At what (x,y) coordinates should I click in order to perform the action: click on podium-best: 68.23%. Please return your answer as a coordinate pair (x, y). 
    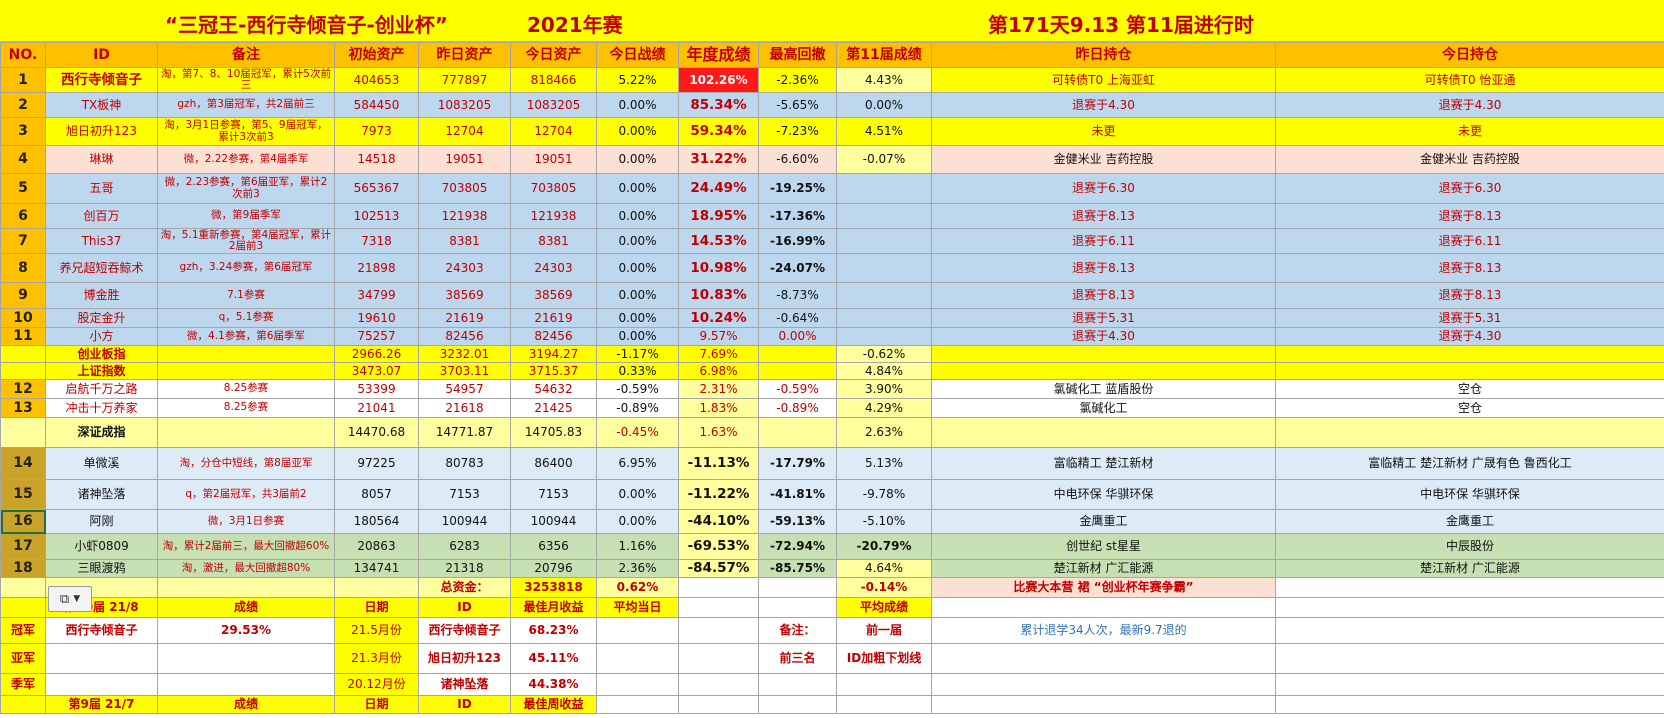
    Looking at the image, I should click on (553, 630).